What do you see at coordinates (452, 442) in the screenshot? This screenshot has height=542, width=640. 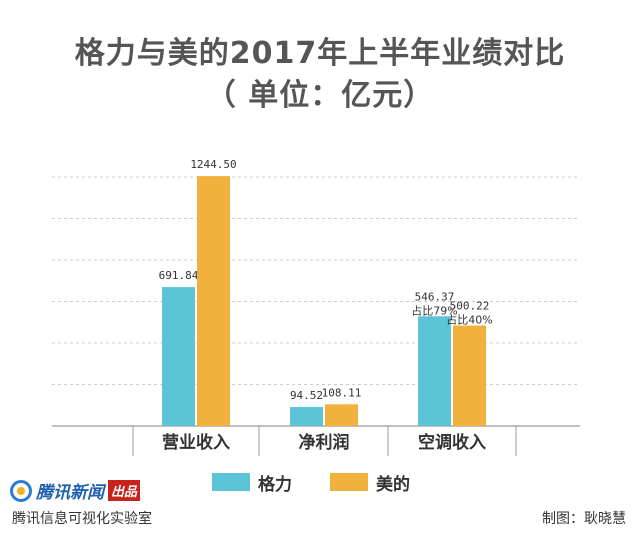 I see `category-label: 空调收入` at bounding box center [452, 442].